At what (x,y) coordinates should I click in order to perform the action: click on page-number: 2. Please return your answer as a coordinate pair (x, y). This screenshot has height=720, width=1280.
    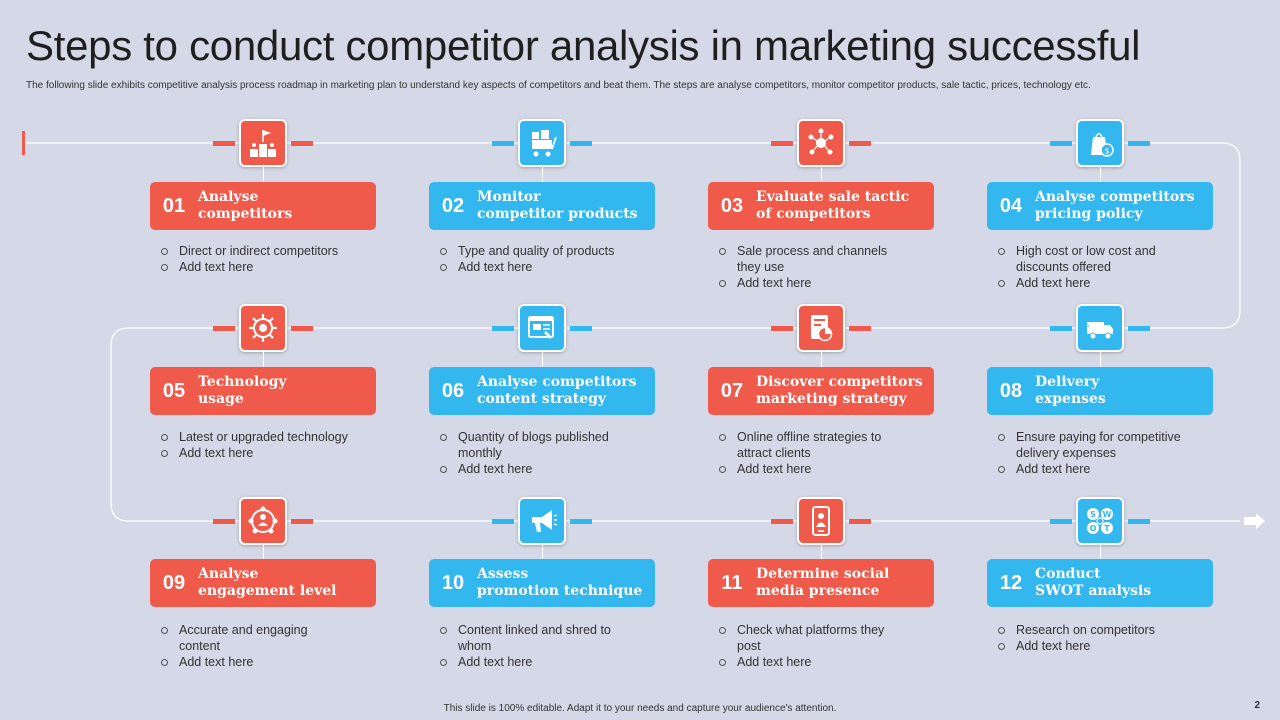
    Looking at the image, I should click on (1257, 705).